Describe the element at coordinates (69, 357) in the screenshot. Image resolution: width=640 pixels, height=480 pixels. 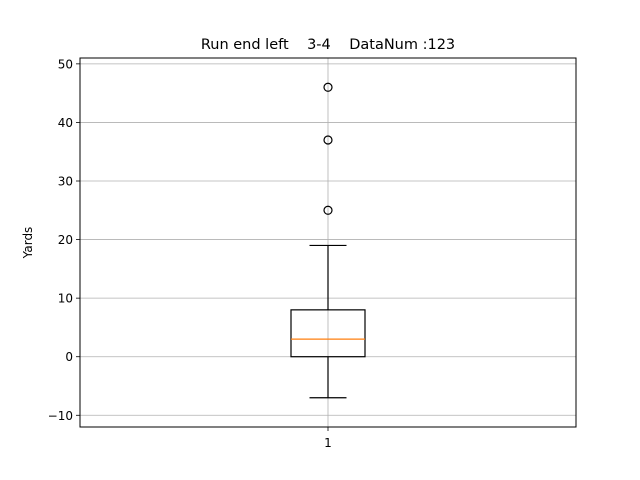
I see `y-tick-label: 0` at that location.